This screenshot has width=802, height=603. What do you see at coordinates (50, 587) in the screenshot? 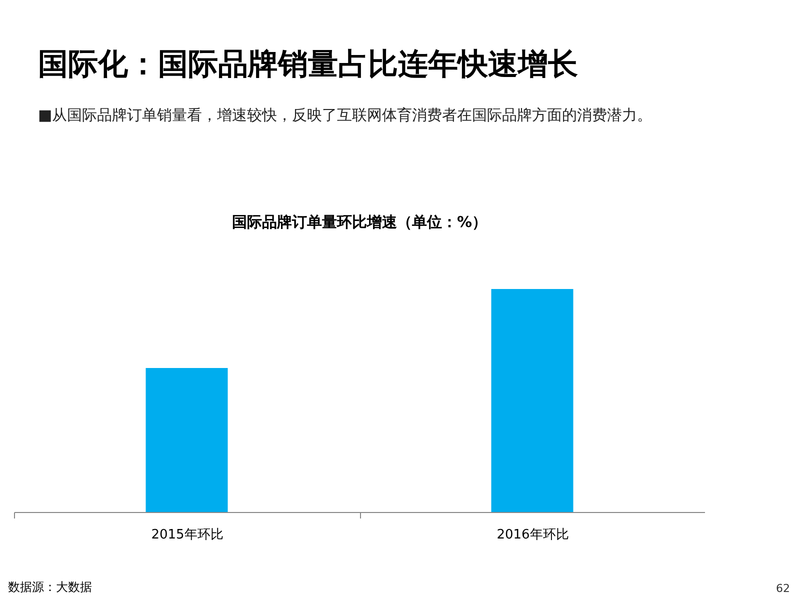
I see `text: 数据源：大数据` at bounding box center [50, 587].